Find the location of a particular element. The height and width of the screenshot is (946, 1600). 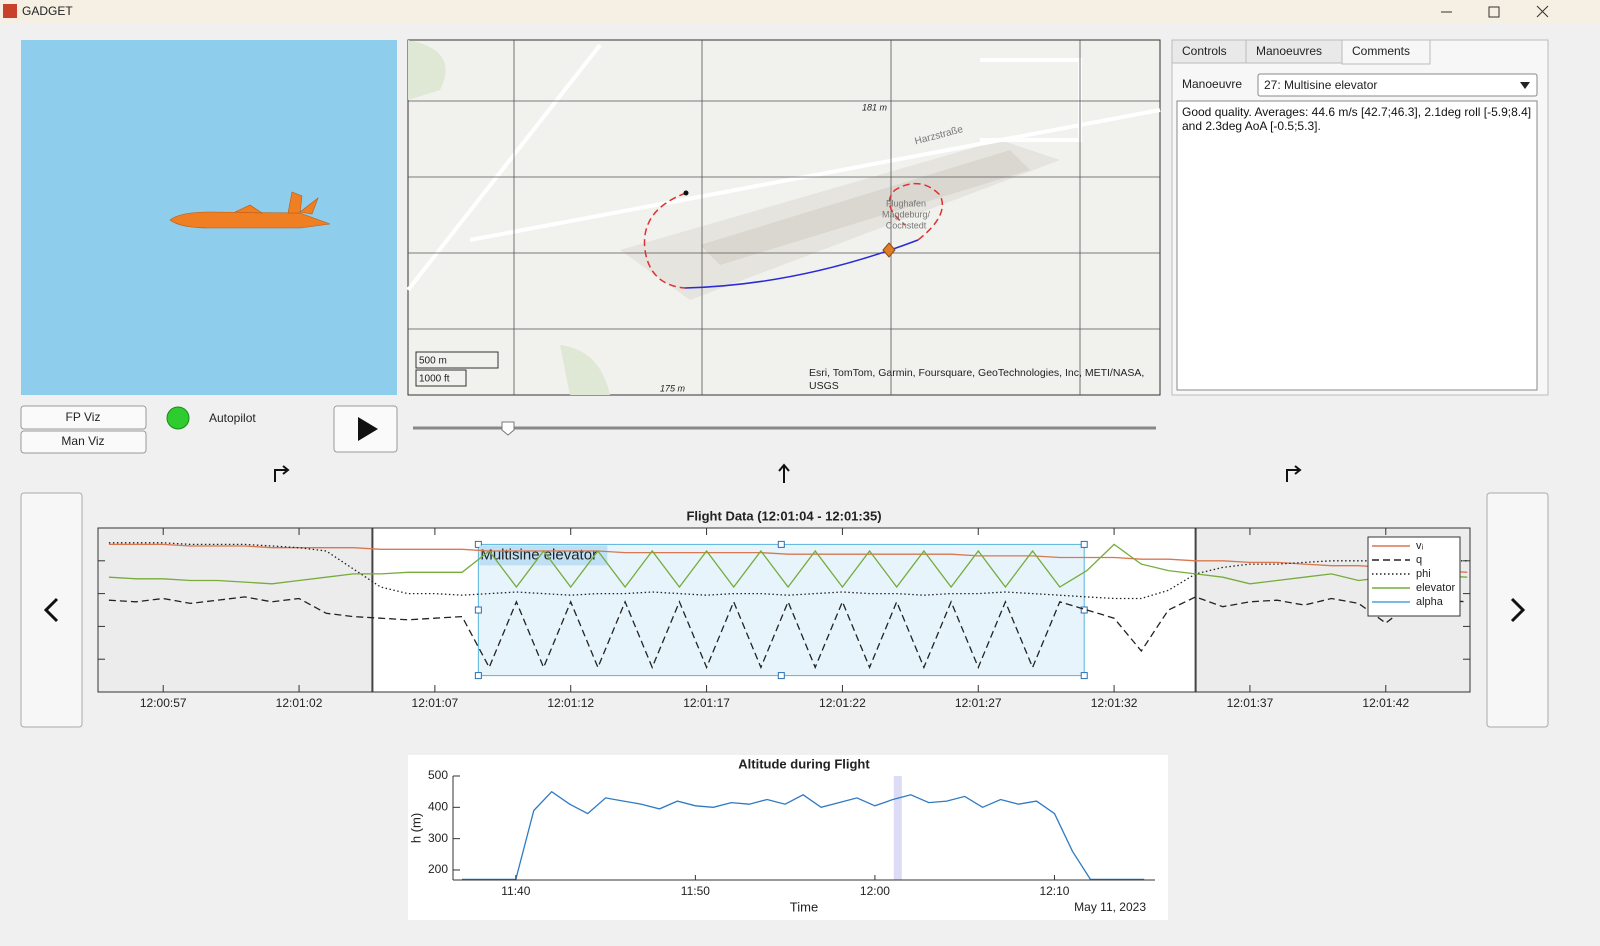

window-title: GADGET is located at coordinates (47, 11).